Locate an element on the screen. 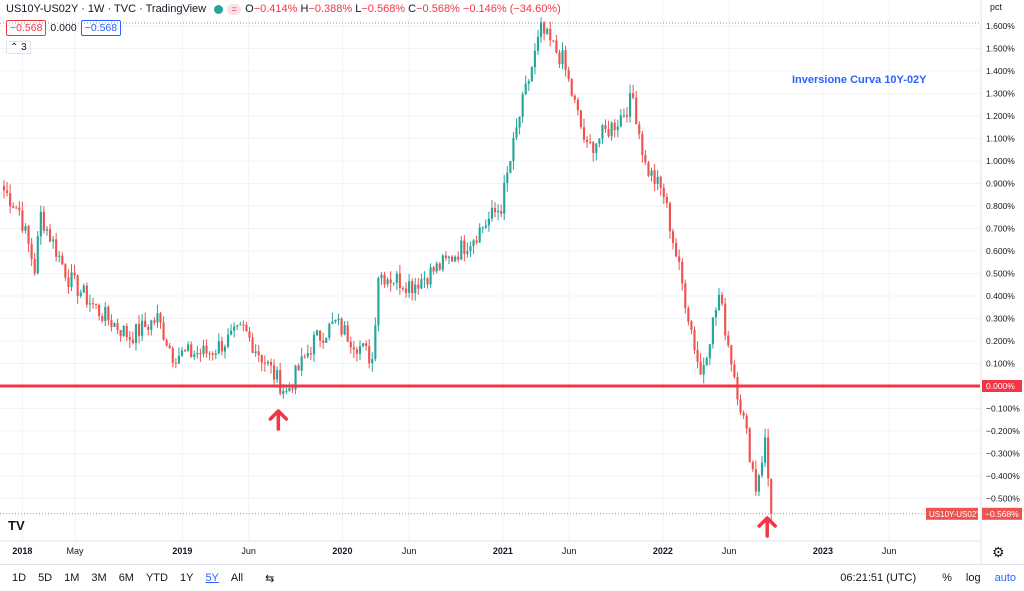 This screenshot has height=591, width=1024. gear-icon: ⚙ is located at coordinates (998, 552).